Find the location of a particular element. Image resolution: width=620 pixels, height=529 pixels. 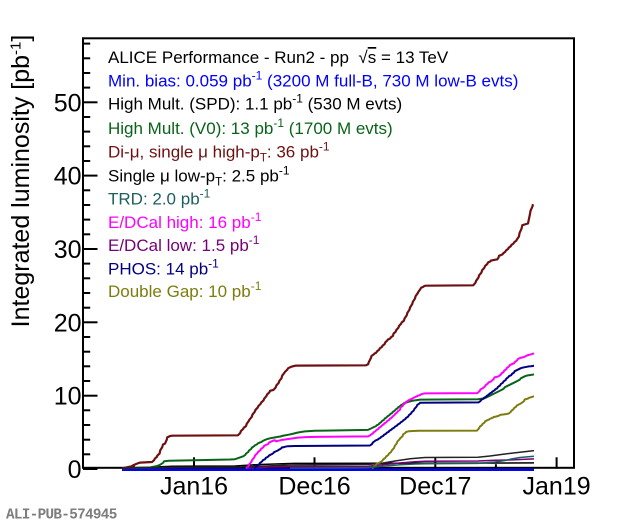

svg-text: Jan16 is located at coordinates (194, 487).